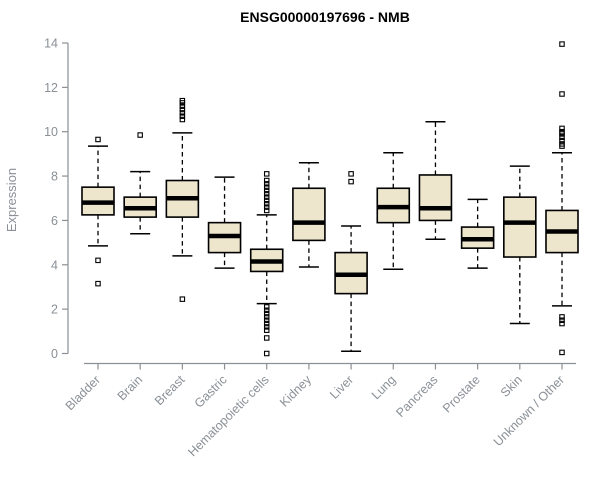  I want to click on y-tick-label: 2, so click(54, 310).